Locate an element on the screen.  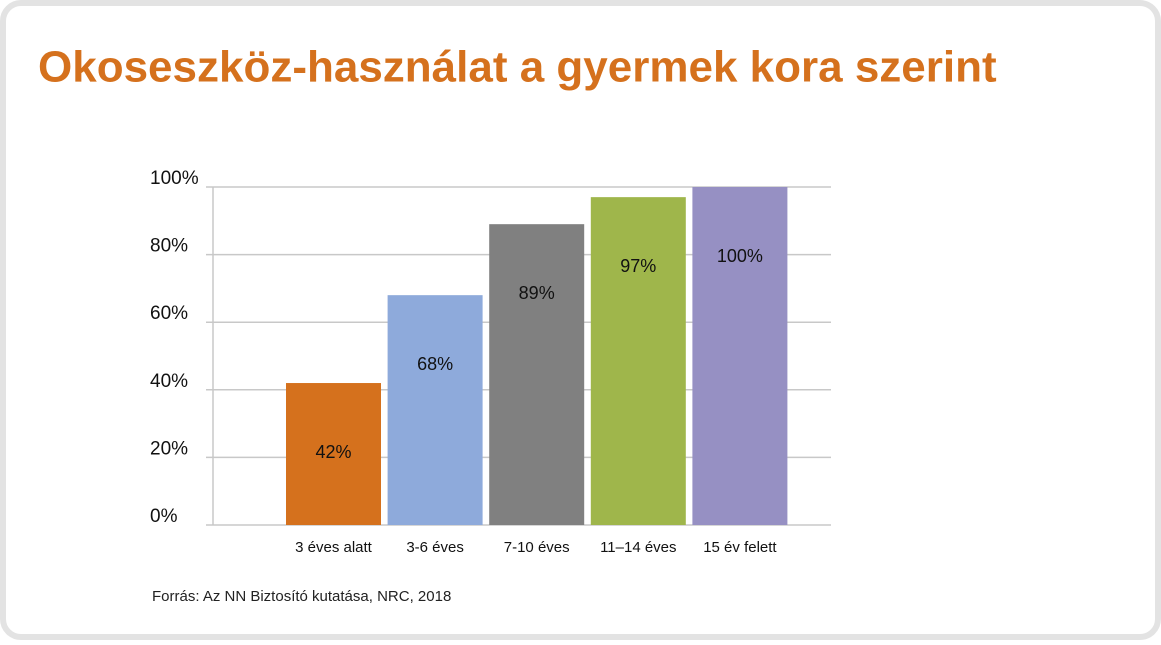
x-tick-label: 3-6 éves is located at coordinates (435, 547).